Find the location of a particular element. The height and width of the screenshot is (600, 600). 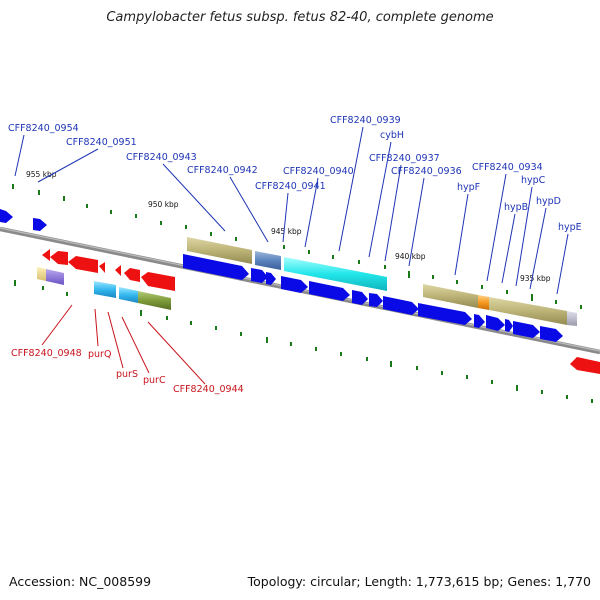

gene-label-cff8240-0943: CFF8240_0943 is located at coordinates (161, 157).